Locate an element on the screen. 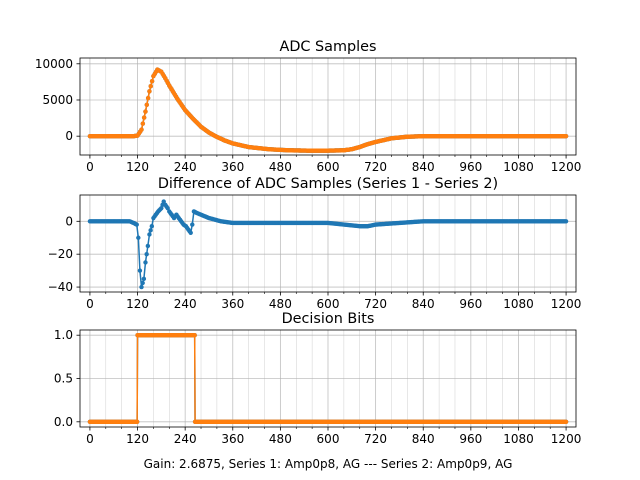  chart-2-x-tick-label: 840 is located at coordinates (423, 304).